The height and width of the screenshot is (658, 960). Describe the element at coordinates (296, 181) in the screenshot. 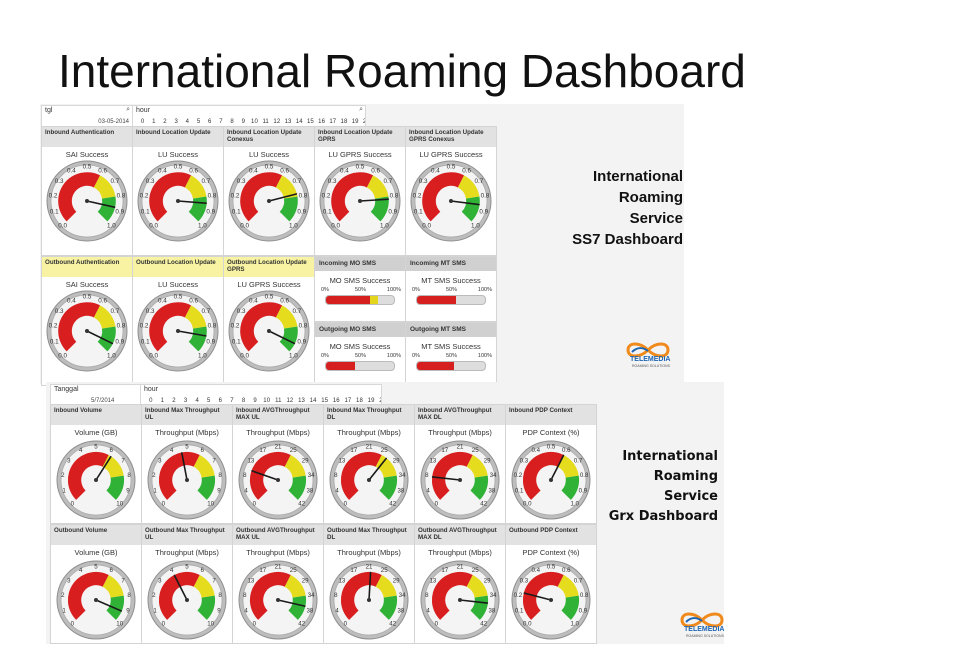

I see `gauge-tick-label: 0.7` at that location.